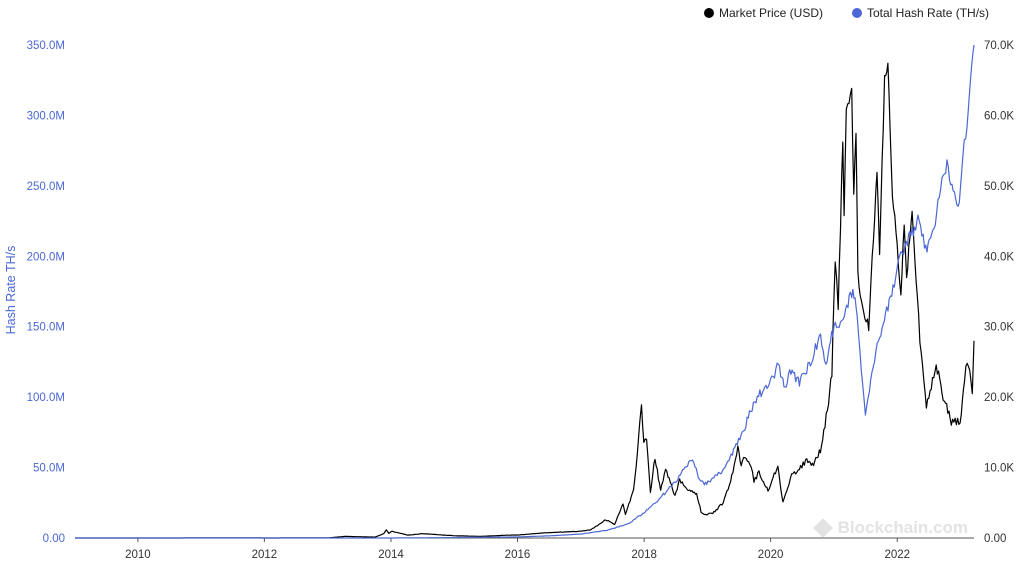  I want to click on right-tick-label: 50.0K, so click(999, 187).